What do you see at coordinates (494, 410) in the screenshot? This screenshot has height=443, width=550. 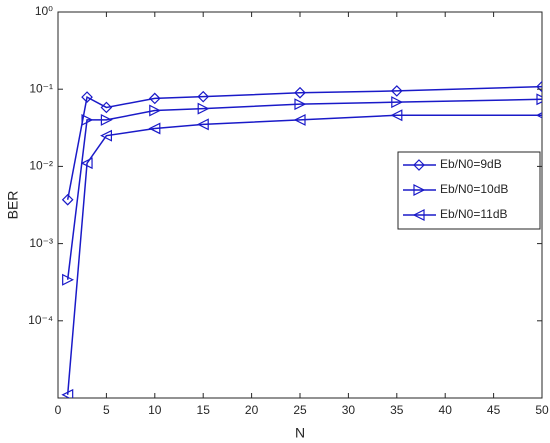 I see `x-tick-label: 45` at bounding box center [494, 410].